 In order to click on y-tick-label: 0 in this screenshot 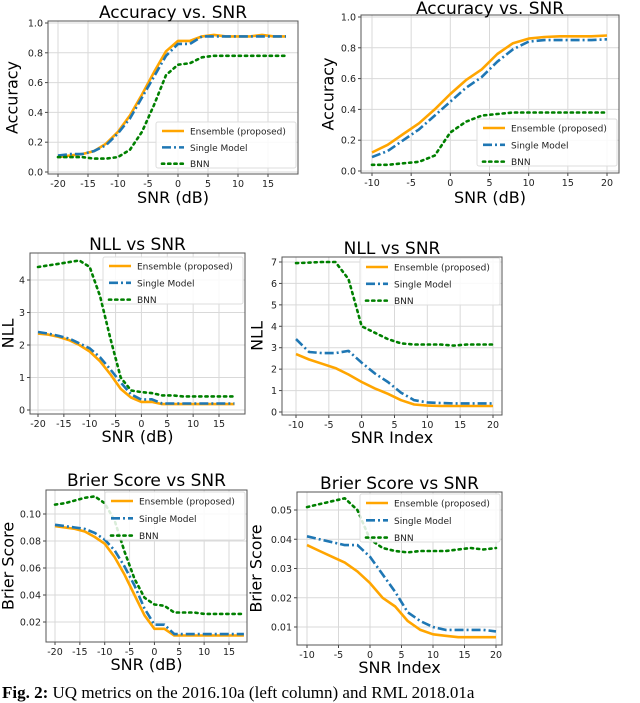, I will do `click(22, 411)`.